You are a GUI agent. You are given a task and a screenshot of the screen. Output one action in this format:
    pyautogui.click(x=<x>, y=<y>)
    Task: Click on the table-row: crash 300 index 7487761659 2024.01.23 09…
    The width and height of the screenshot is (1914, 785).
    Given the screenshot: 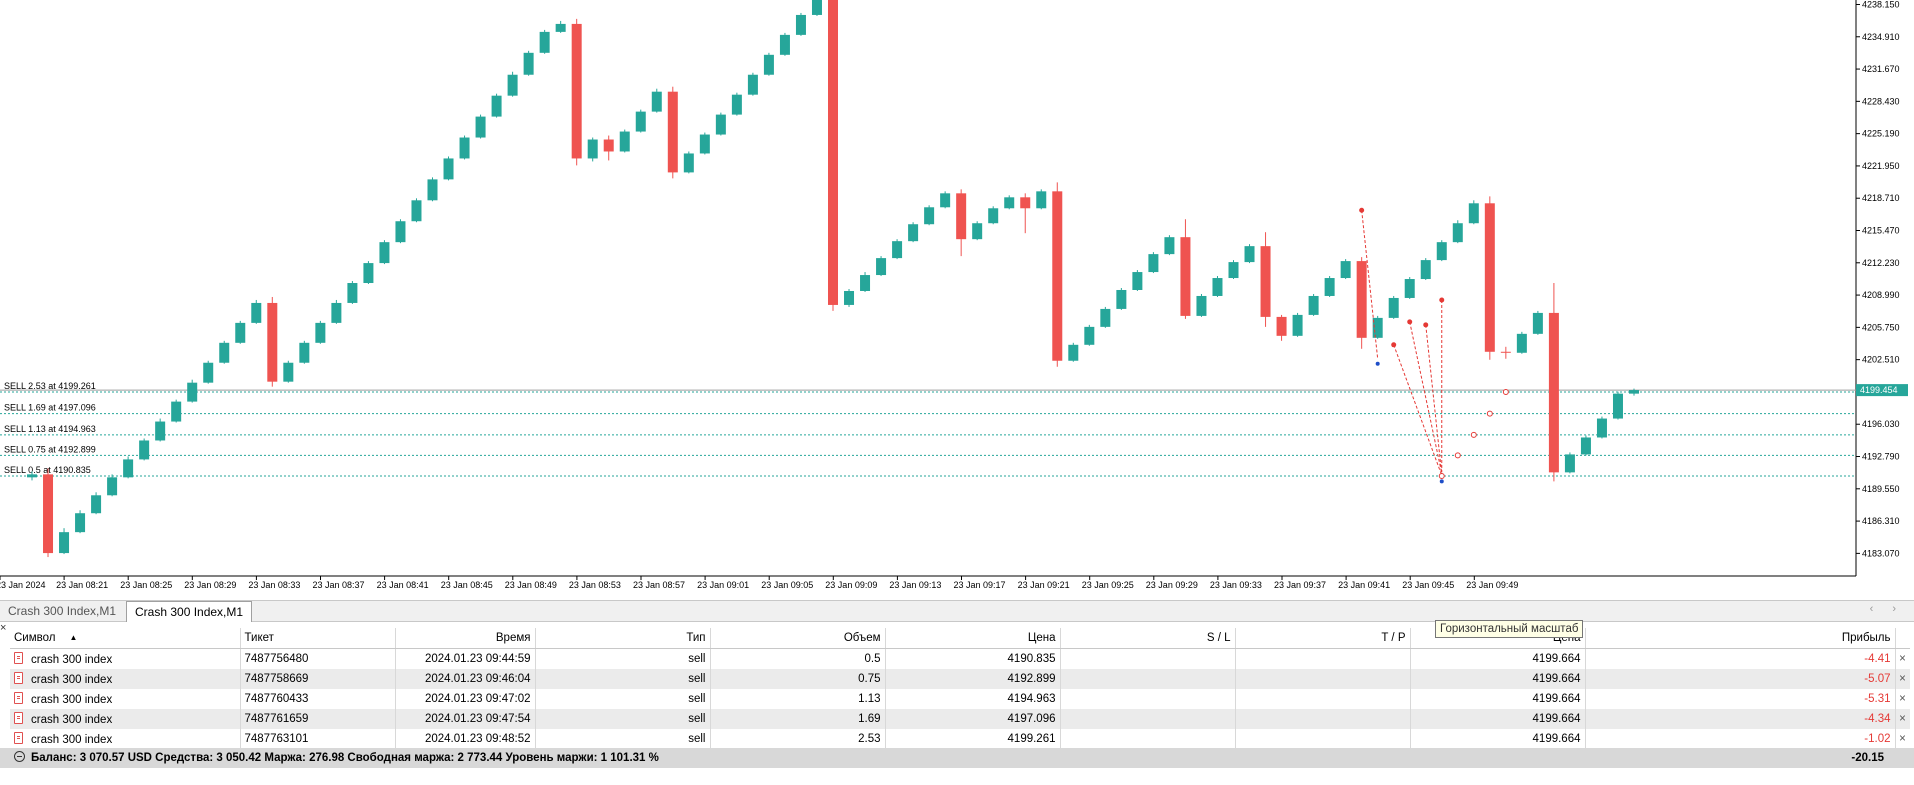 What is the action you would take?
    pyautogui.click(x=960, y=719)
    